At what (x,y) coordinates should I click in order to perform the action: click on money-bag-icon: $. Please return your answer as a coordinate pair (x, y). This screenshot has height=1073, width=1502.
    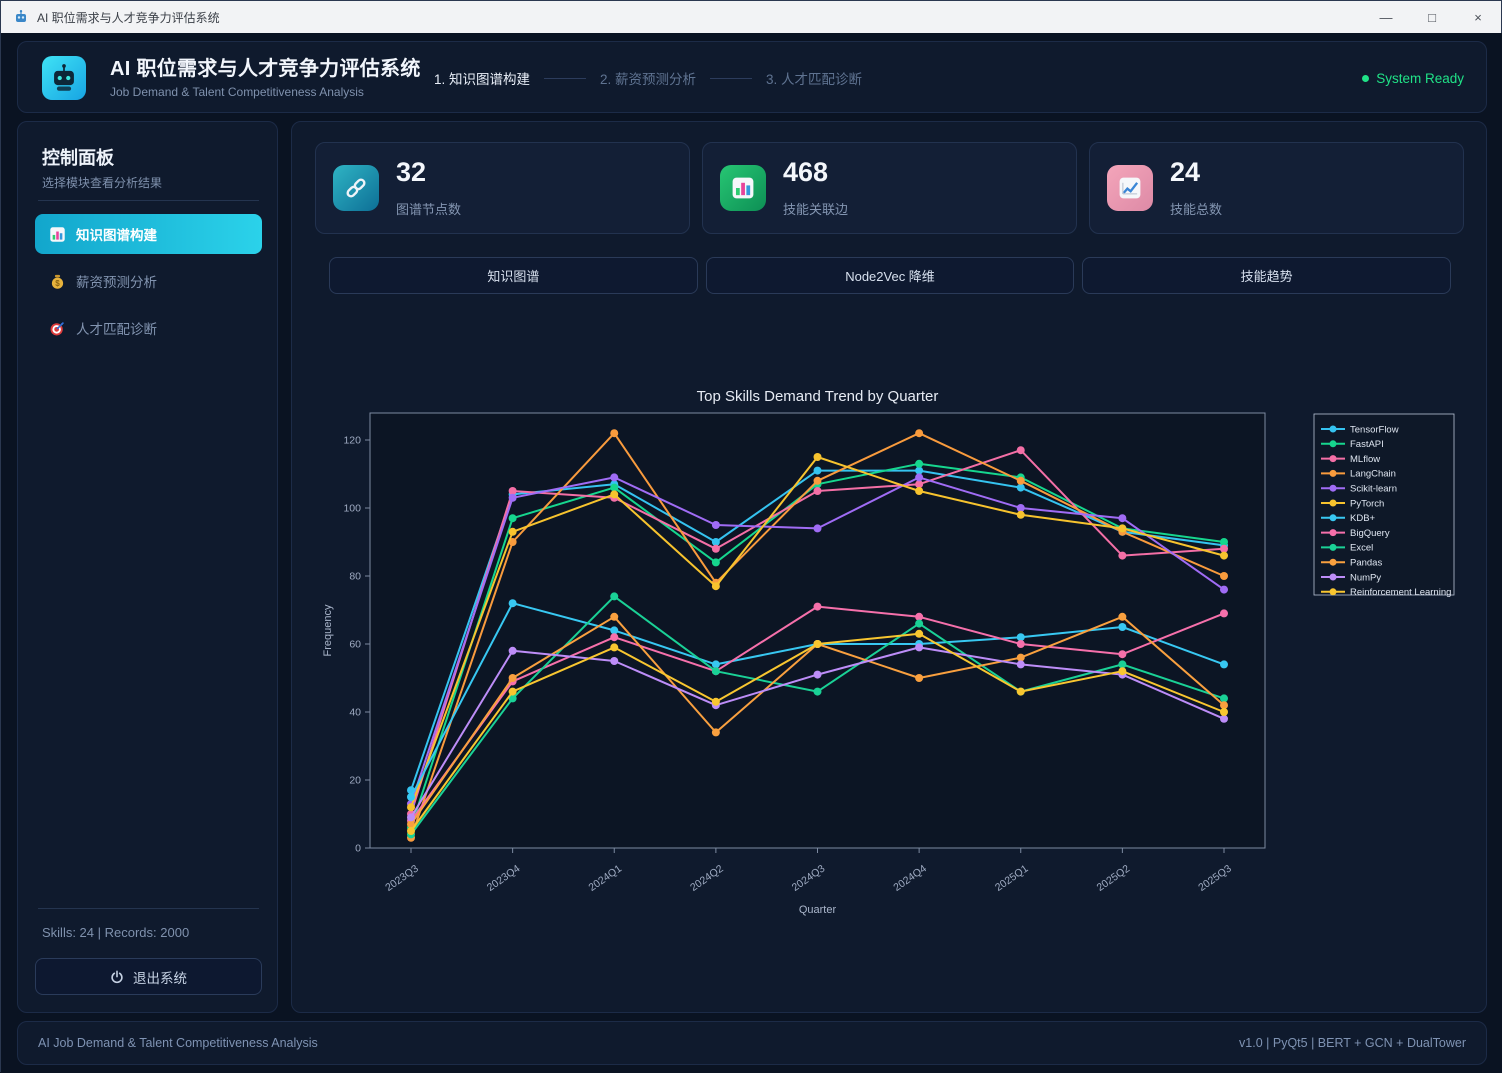
    Looking at the image, I should click on (57, 281).